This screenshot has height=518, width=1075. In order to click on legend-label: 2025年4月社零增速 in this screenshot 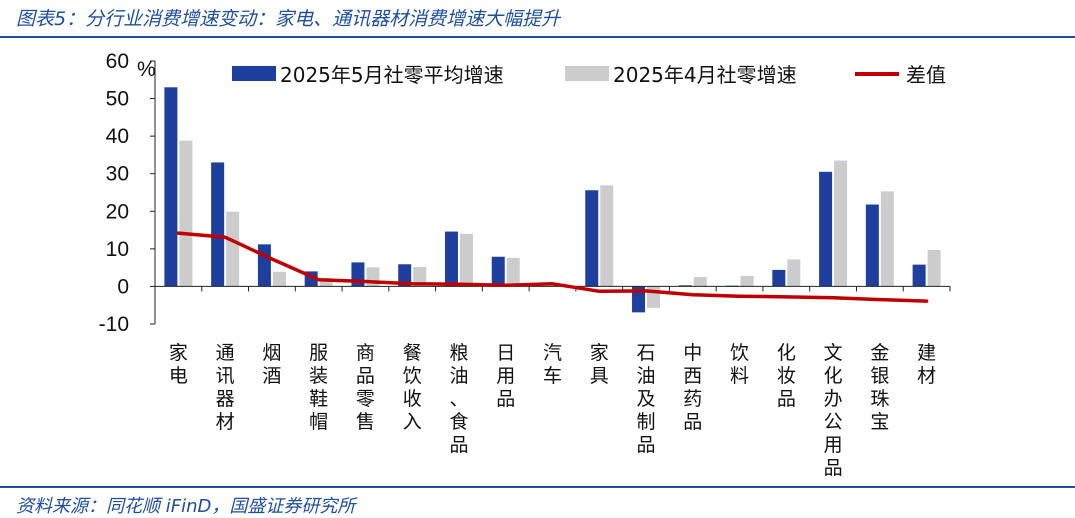, I will do `click(705, 75)`.